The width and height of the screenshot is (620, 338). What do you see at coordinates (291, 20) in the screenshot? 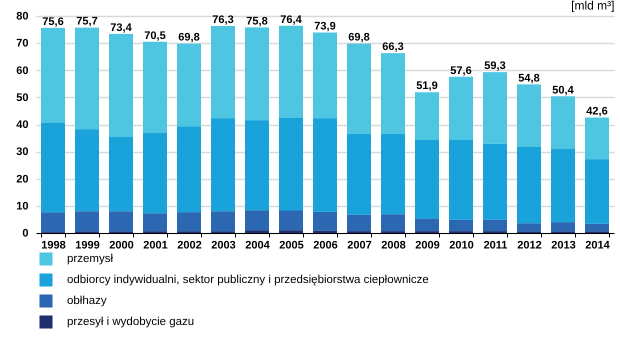
I see `total-label: 76,4` at bounding box center [291, 20].